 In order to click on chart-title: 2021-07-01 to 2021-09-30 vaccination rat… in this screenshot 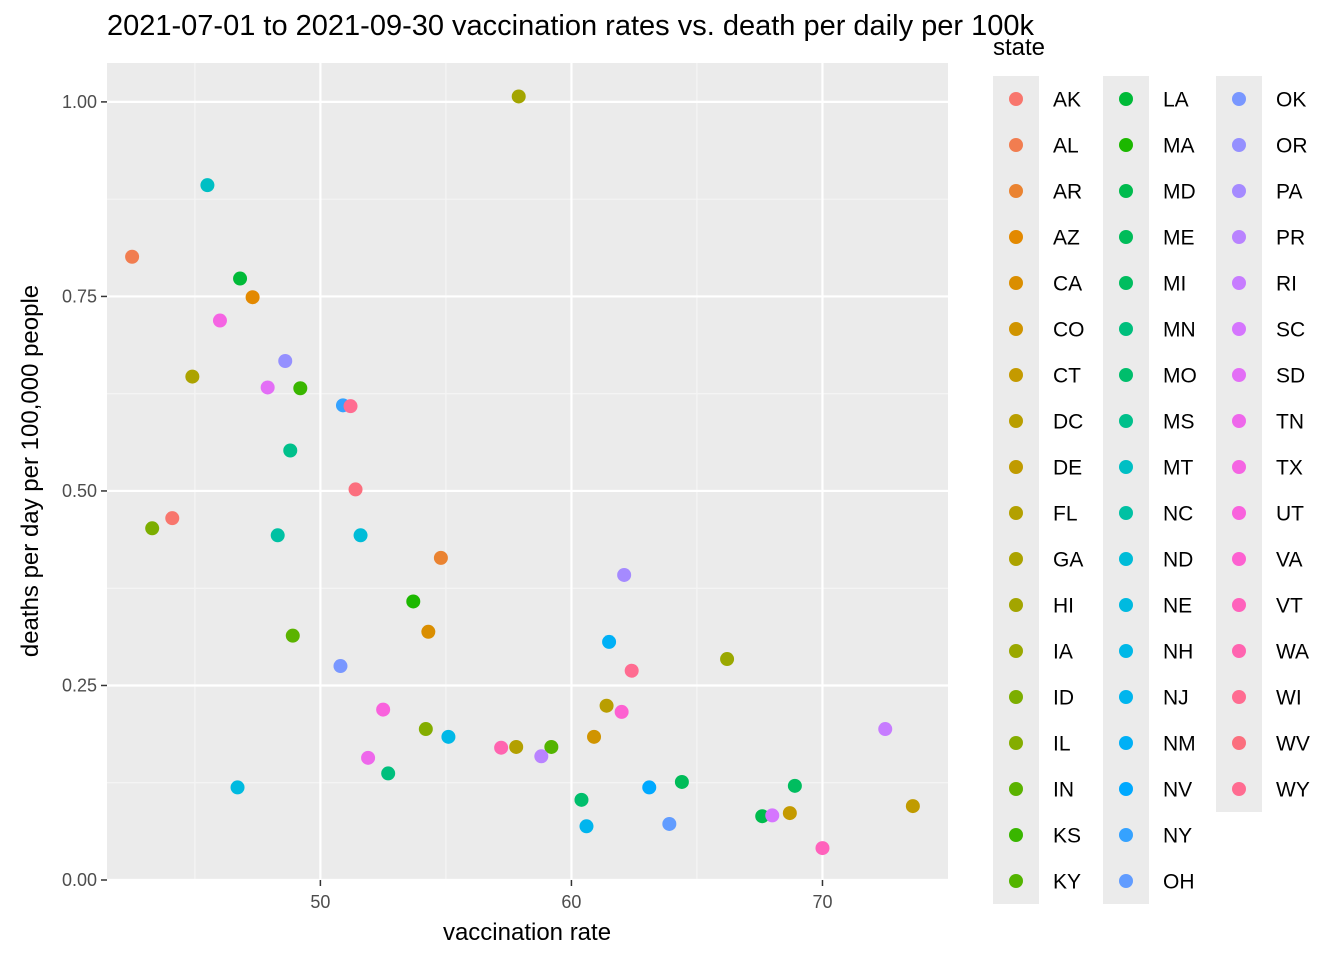, I will do `click(570, 26)`.